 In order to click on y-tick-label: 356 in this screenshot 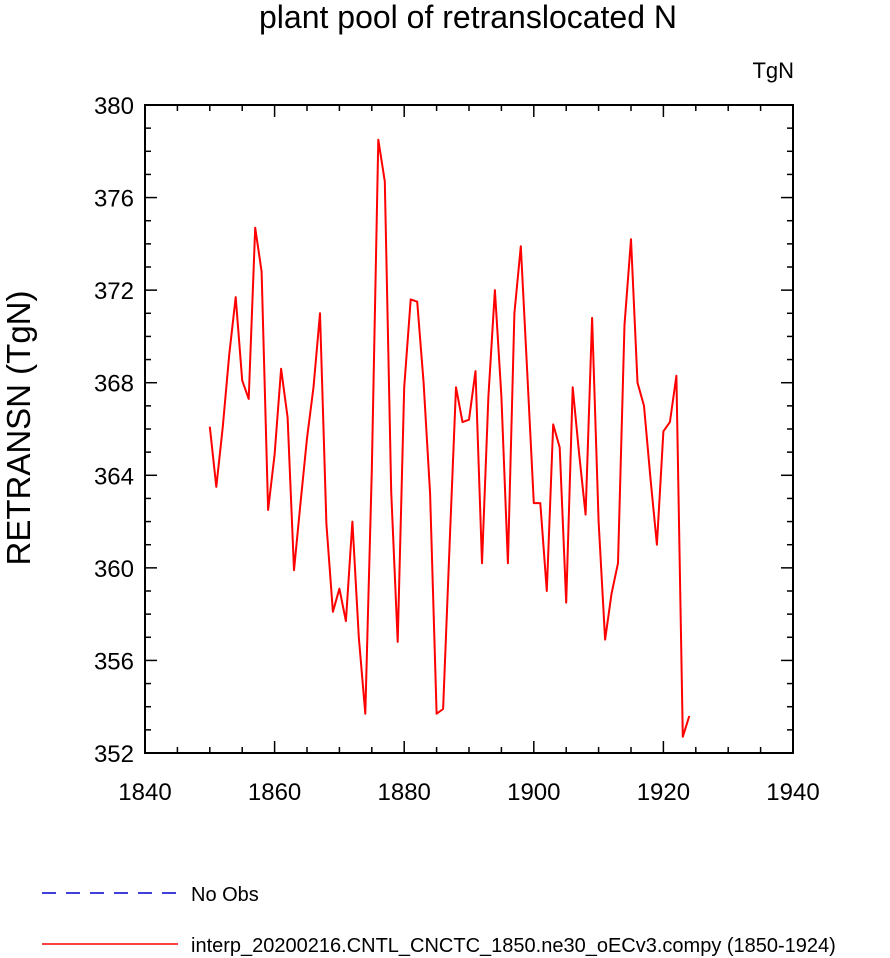, I will do `click(114, 661)`.